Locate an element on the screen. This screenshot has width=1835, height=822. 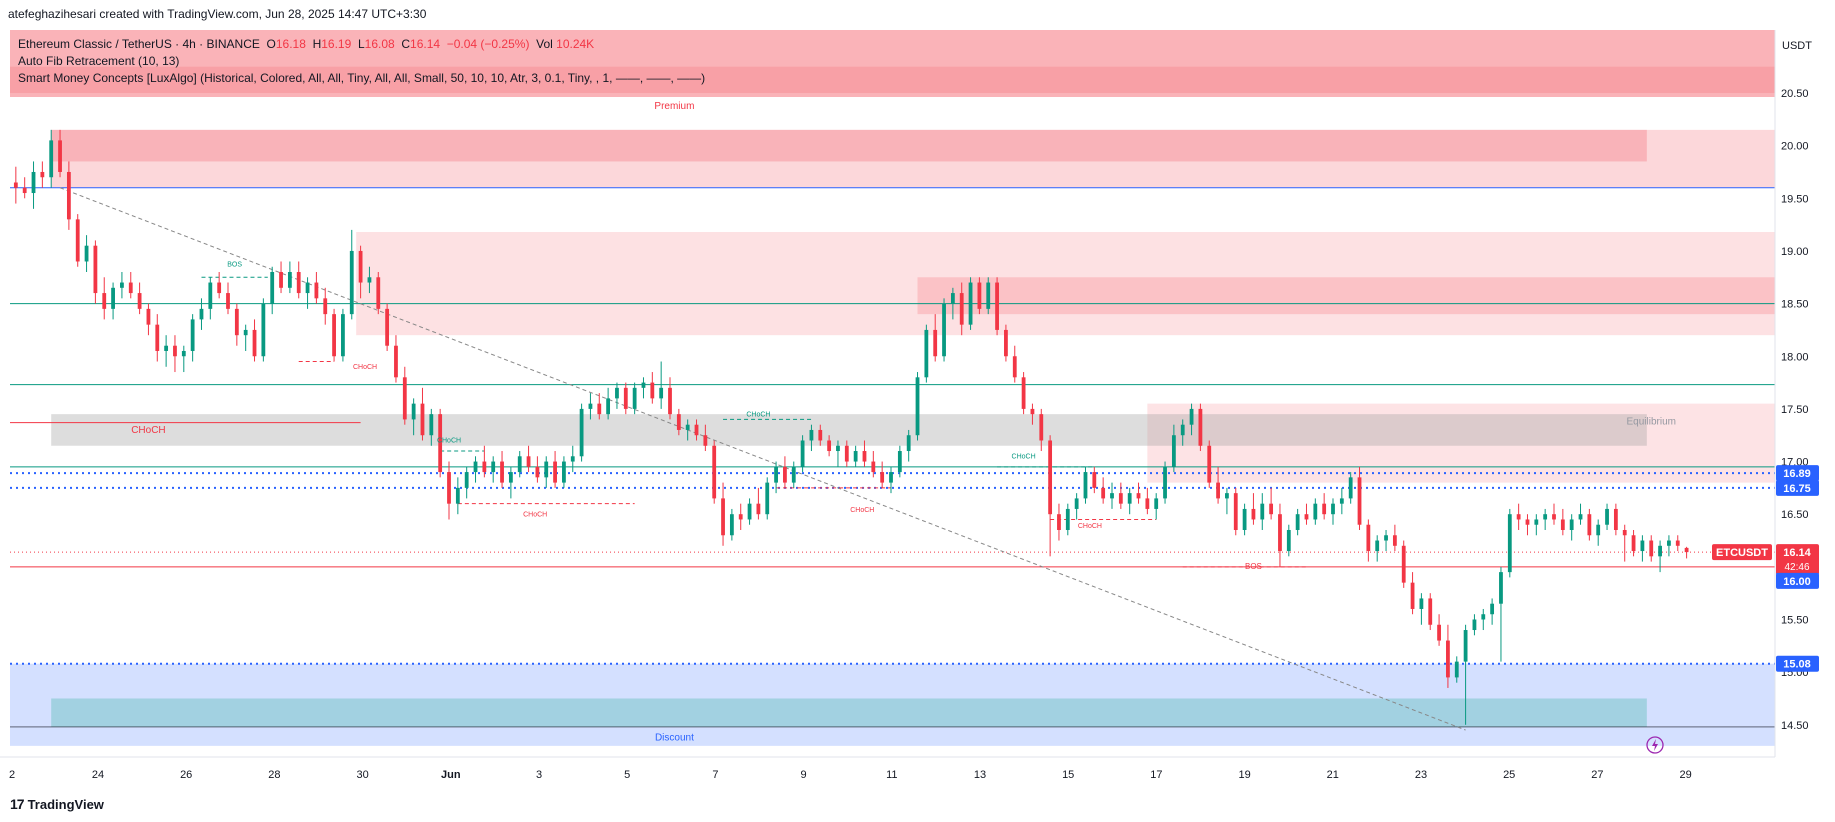
alert-icon-circle is located at coordinates (1655, 745).